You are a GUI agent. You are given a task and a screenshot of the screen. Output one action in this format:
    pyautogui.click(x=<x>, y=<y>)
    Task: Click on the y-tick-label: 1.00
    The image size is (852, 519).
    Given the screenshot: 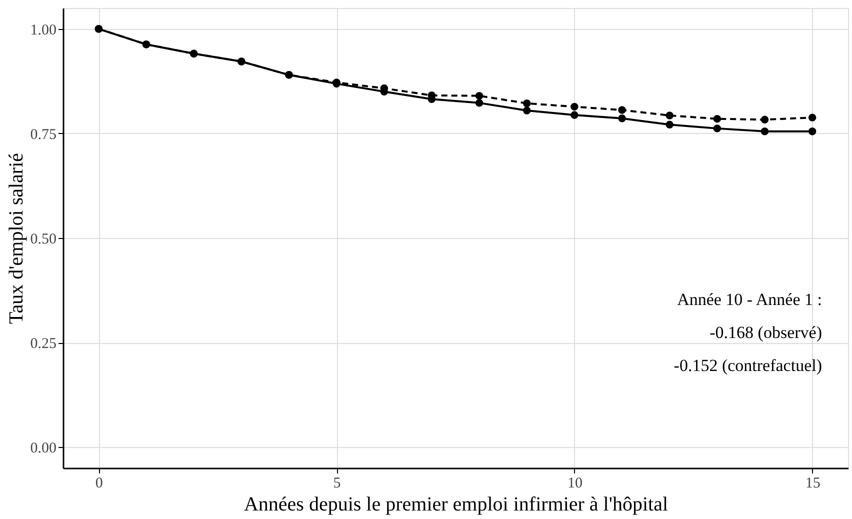 What is the action you would take?
    pyautogui.click(x=43, y=30)
    